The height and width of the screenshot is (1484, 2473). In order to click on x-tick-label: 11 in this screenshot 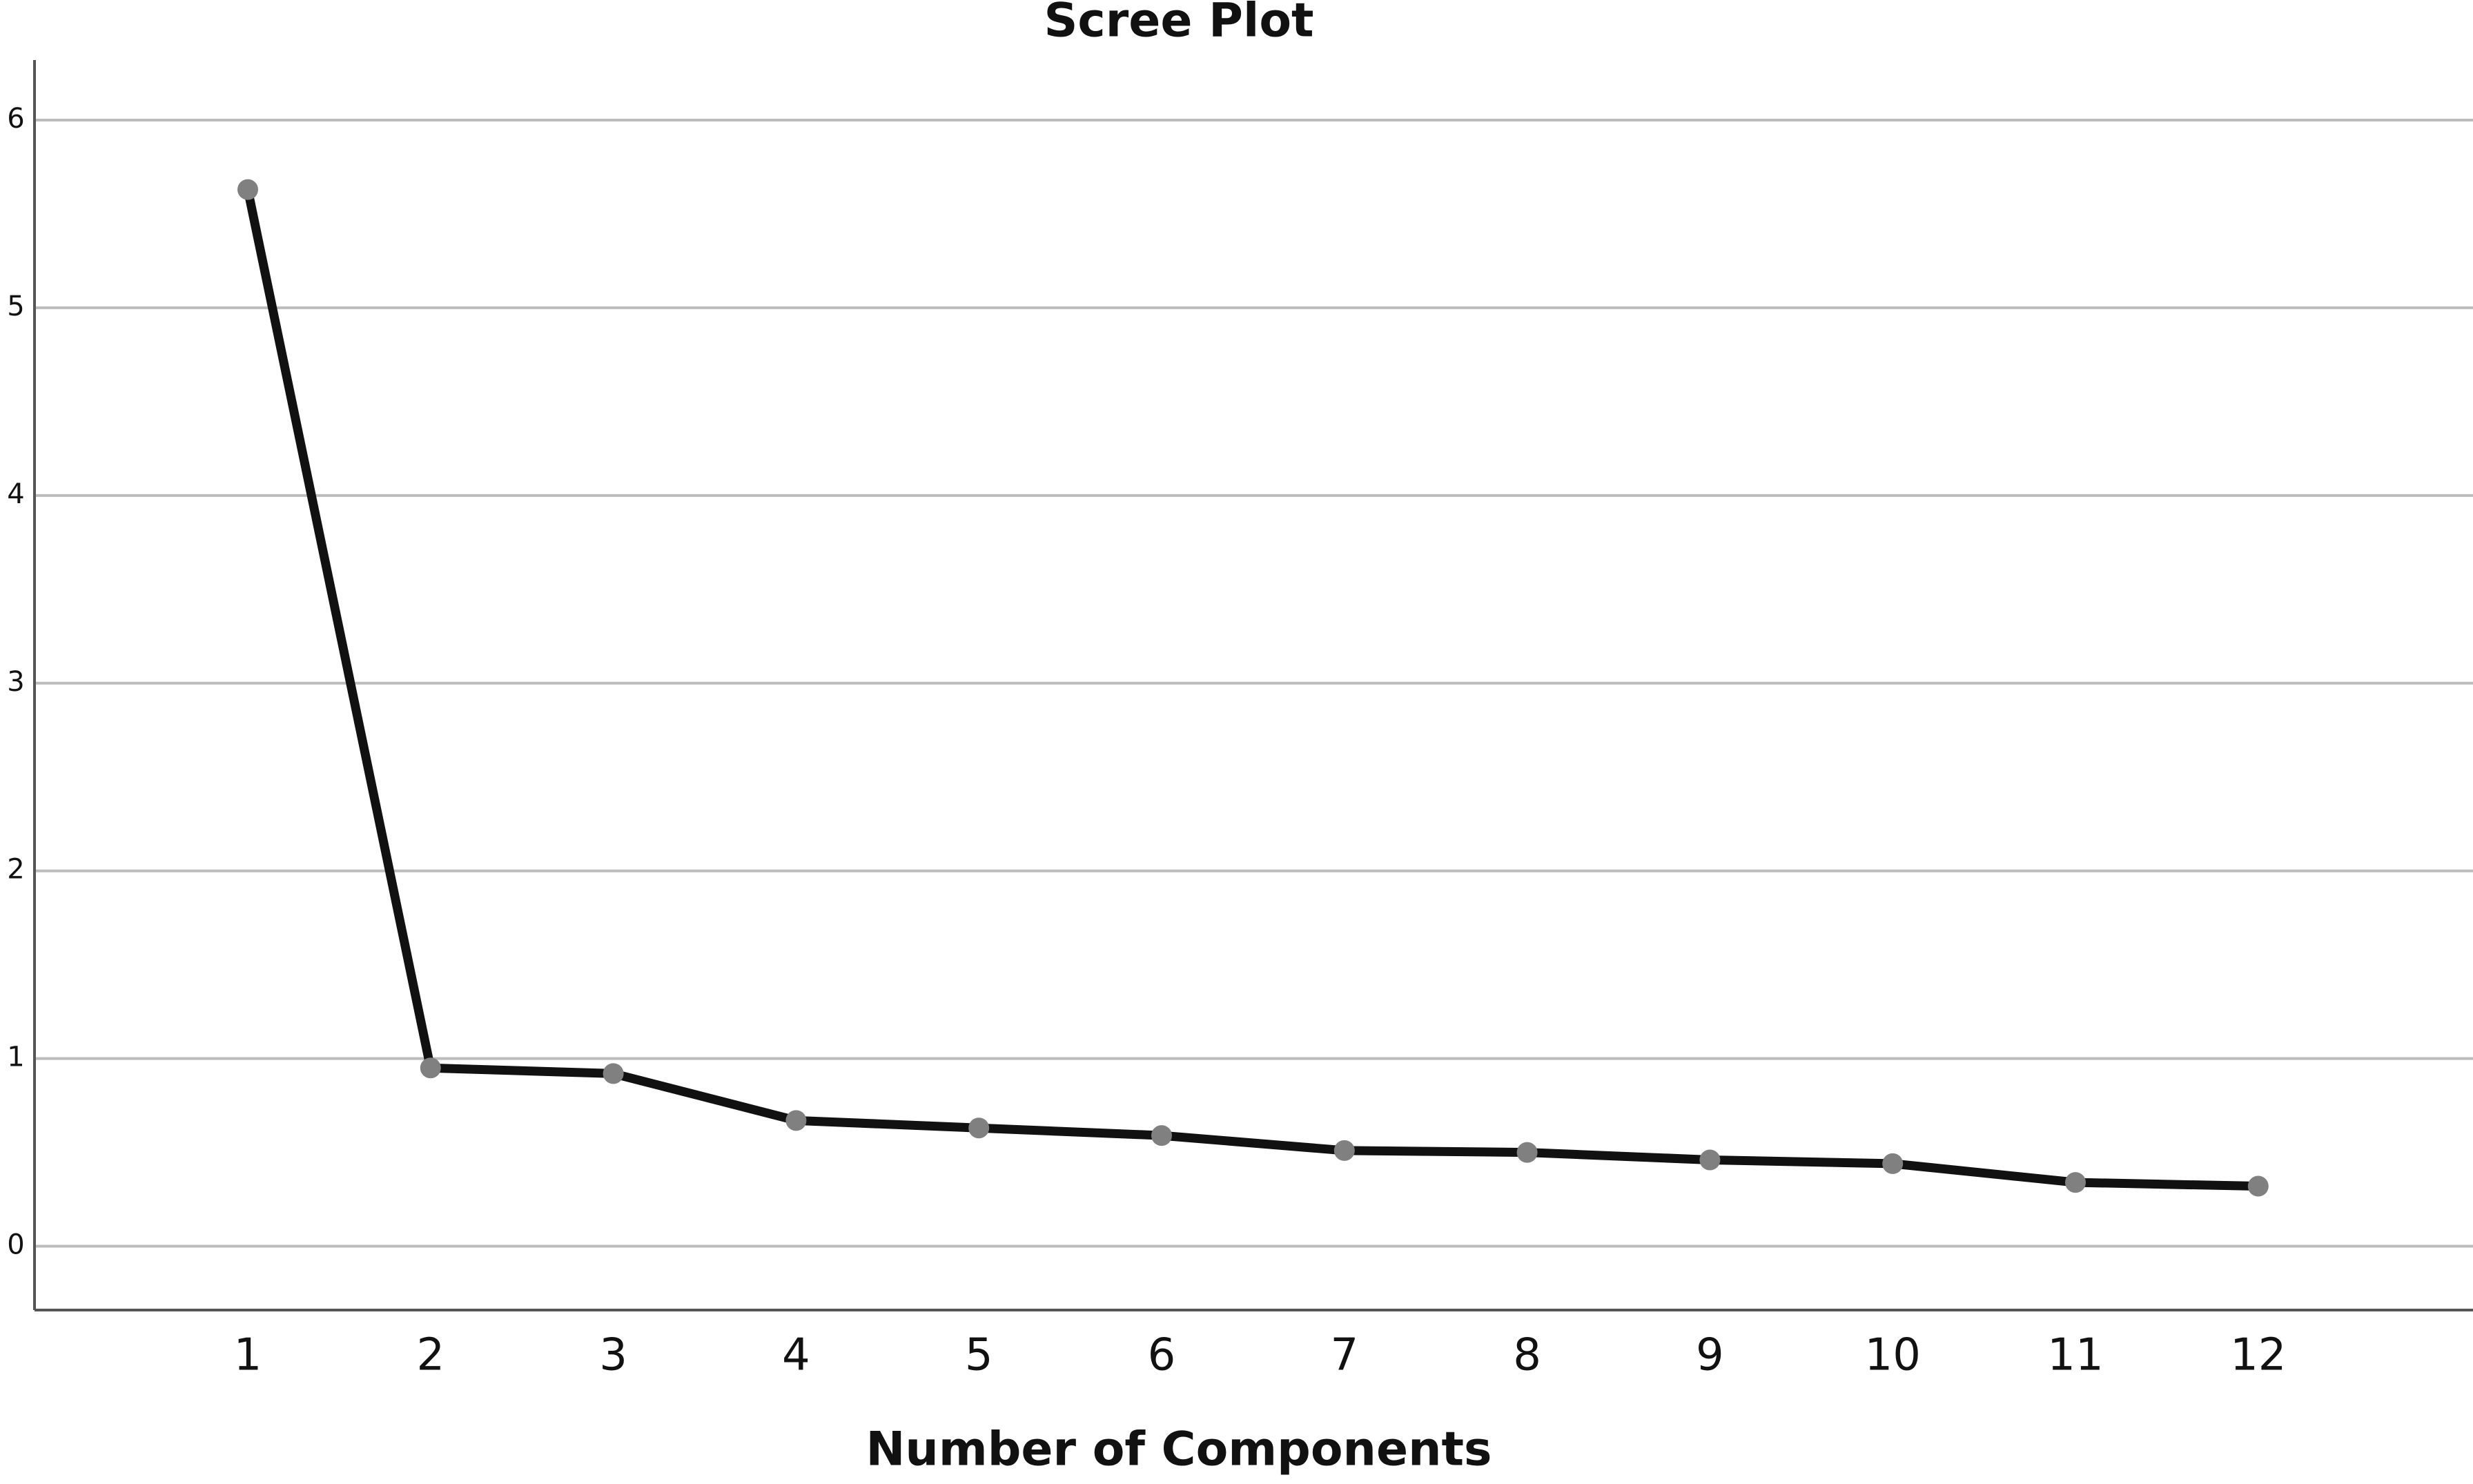, I will do `click(2075, 1355)`.